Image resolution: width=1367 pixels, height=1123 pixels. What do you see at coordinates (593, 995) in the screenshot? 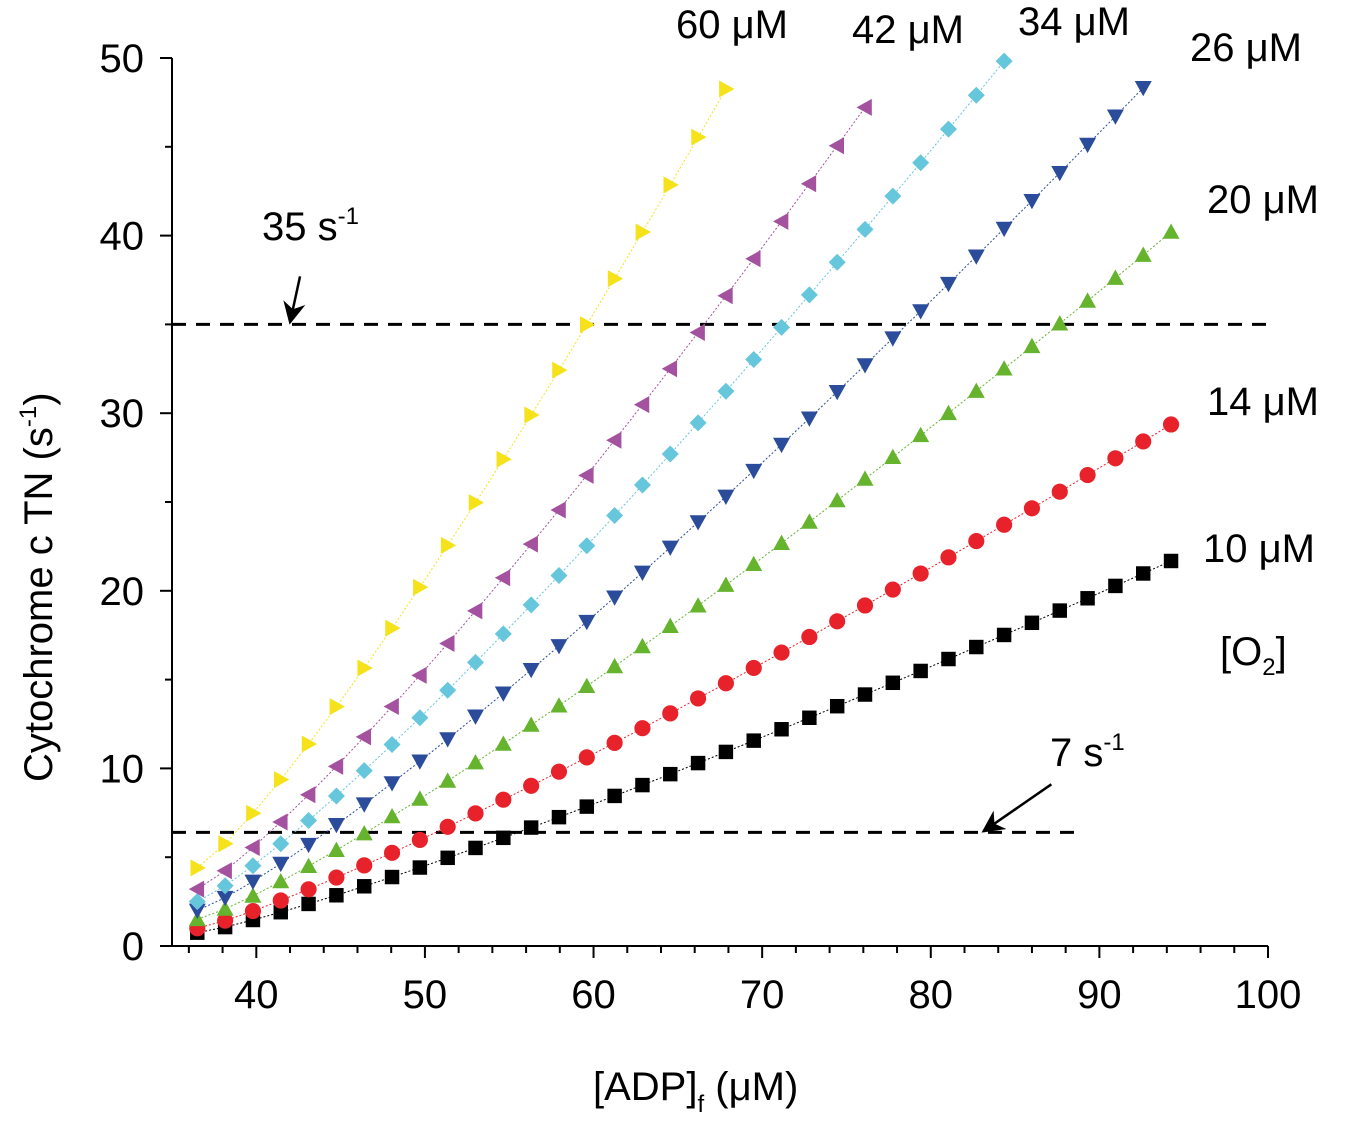
I see `x-tick-label: 60` at bounding box center [593, 995].